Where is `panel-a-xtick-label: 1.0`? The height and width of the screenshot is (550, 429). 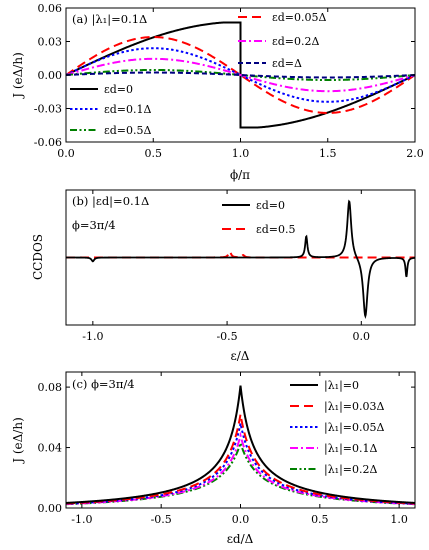
panel-a-xtick-label: 1.0 is located at coordinates (241, 153).